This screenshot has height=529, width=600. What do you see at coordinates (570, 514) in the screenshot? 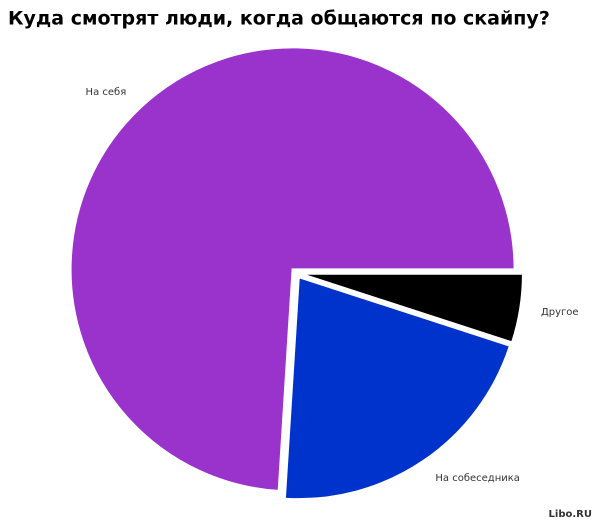
I see `watermark: Libo.RU` at bounding box center [570, 514].